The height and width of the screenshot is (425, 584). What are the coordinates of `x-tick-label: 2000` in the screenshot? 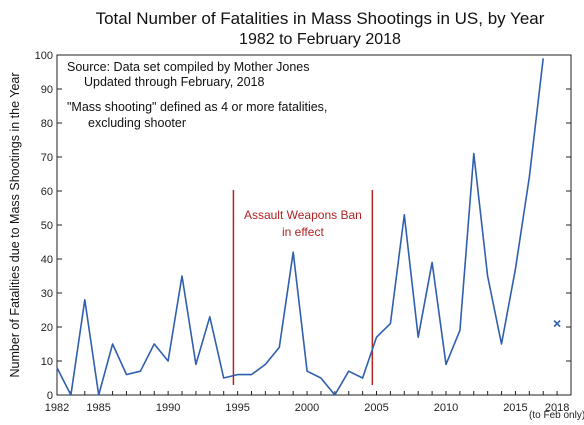 It's located at (307, 408).